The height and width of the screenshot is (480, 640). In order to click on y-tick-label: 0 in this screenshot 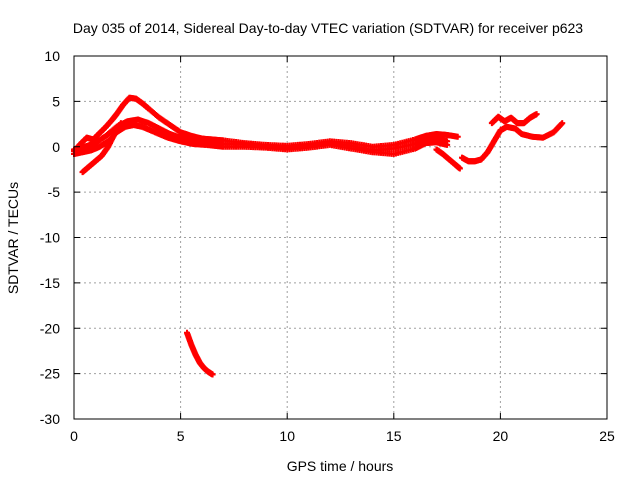, I will do `click(56, 147)`.